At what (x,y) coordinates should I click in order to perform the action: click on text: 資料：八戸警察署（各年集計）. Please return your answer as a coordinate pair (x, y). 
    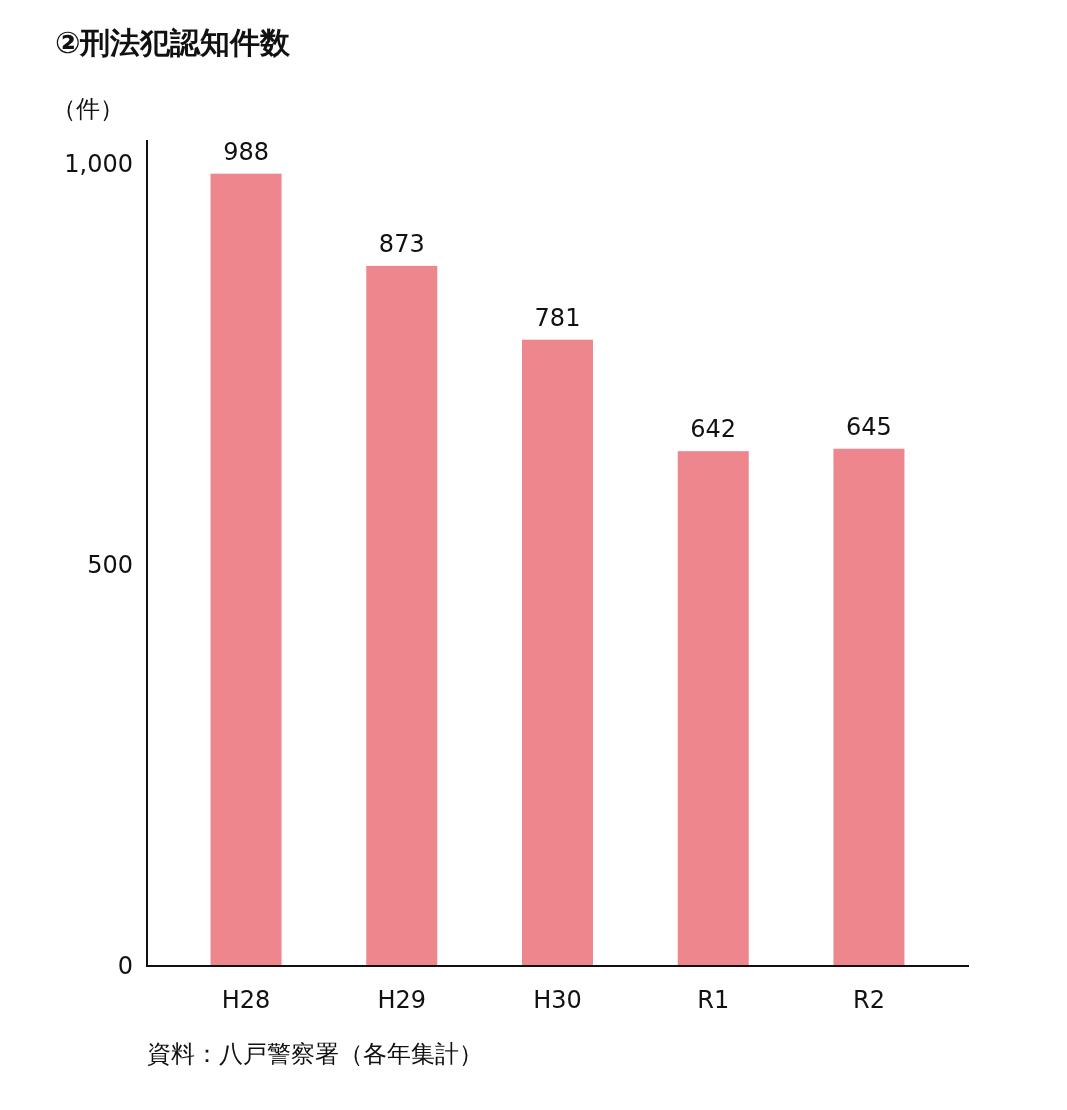
    Looking at the image, I should click on (315, 1054).